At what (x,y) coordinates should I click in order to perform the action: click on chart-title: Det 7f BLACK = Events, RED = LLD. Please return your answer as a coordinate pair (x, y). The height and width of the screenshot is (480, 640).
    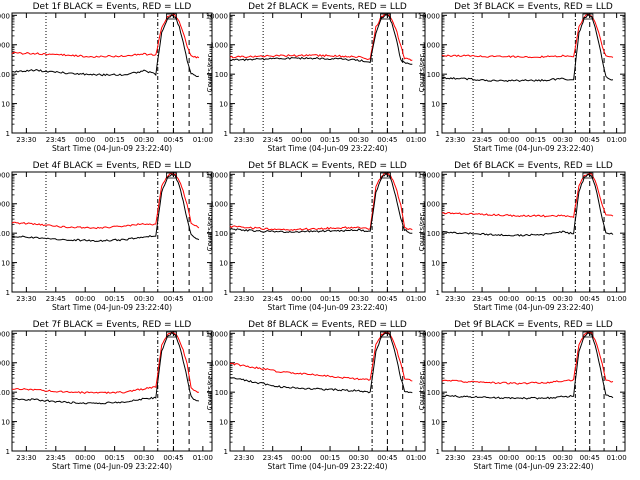
    Looking at the image, I should click on (112, 325).